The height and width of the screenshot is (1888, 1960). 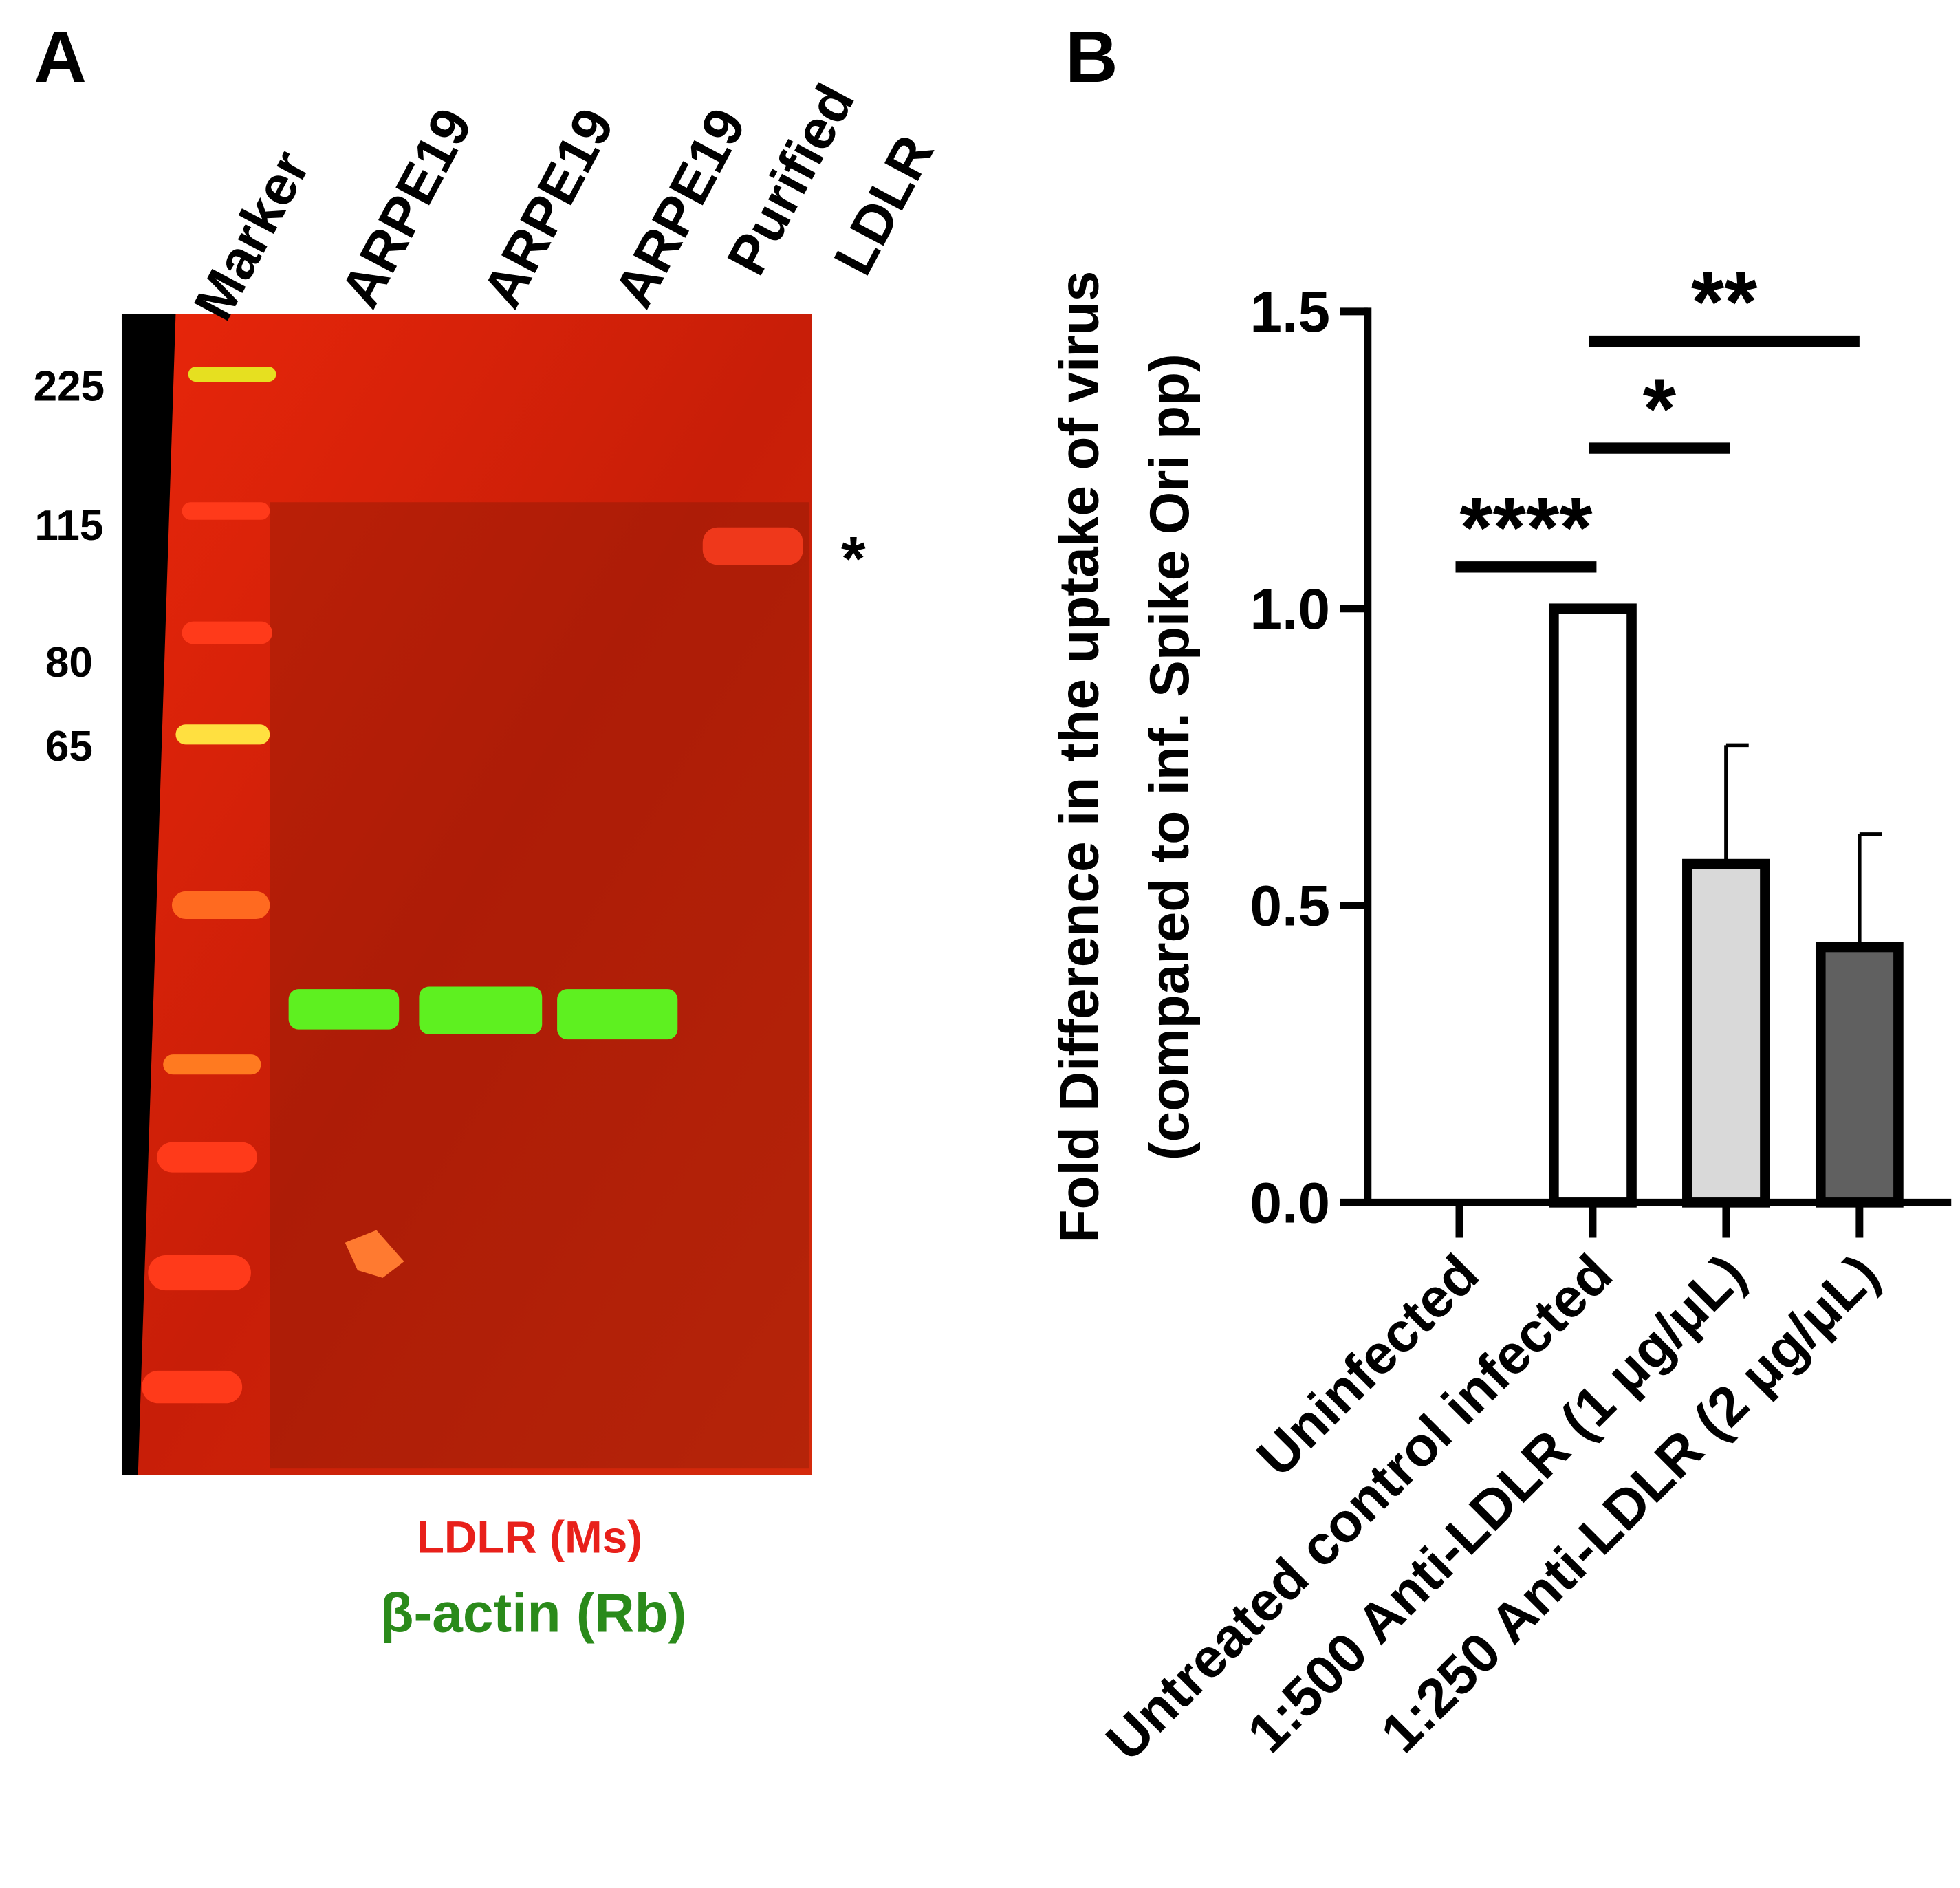 What do you see at coordinates (1170, 757) in the screenshot?
I see `y-axis-title: (compared to inf. Spike Ori pp)` at bounding box center [1170, 757].